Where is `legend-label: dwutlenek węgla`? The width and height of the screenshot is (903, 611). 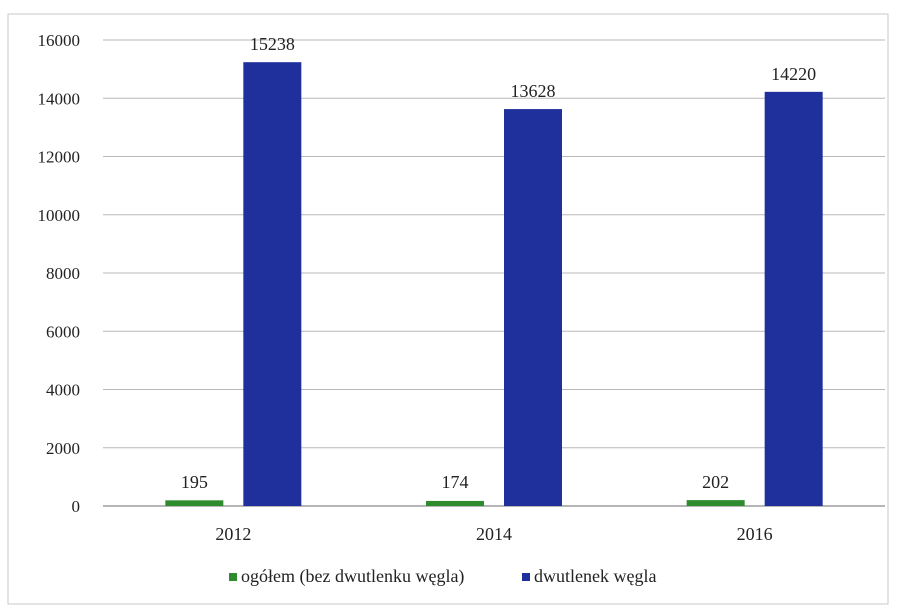
legend-label: dwutlenek węgla is located at coordinates (595, 576).